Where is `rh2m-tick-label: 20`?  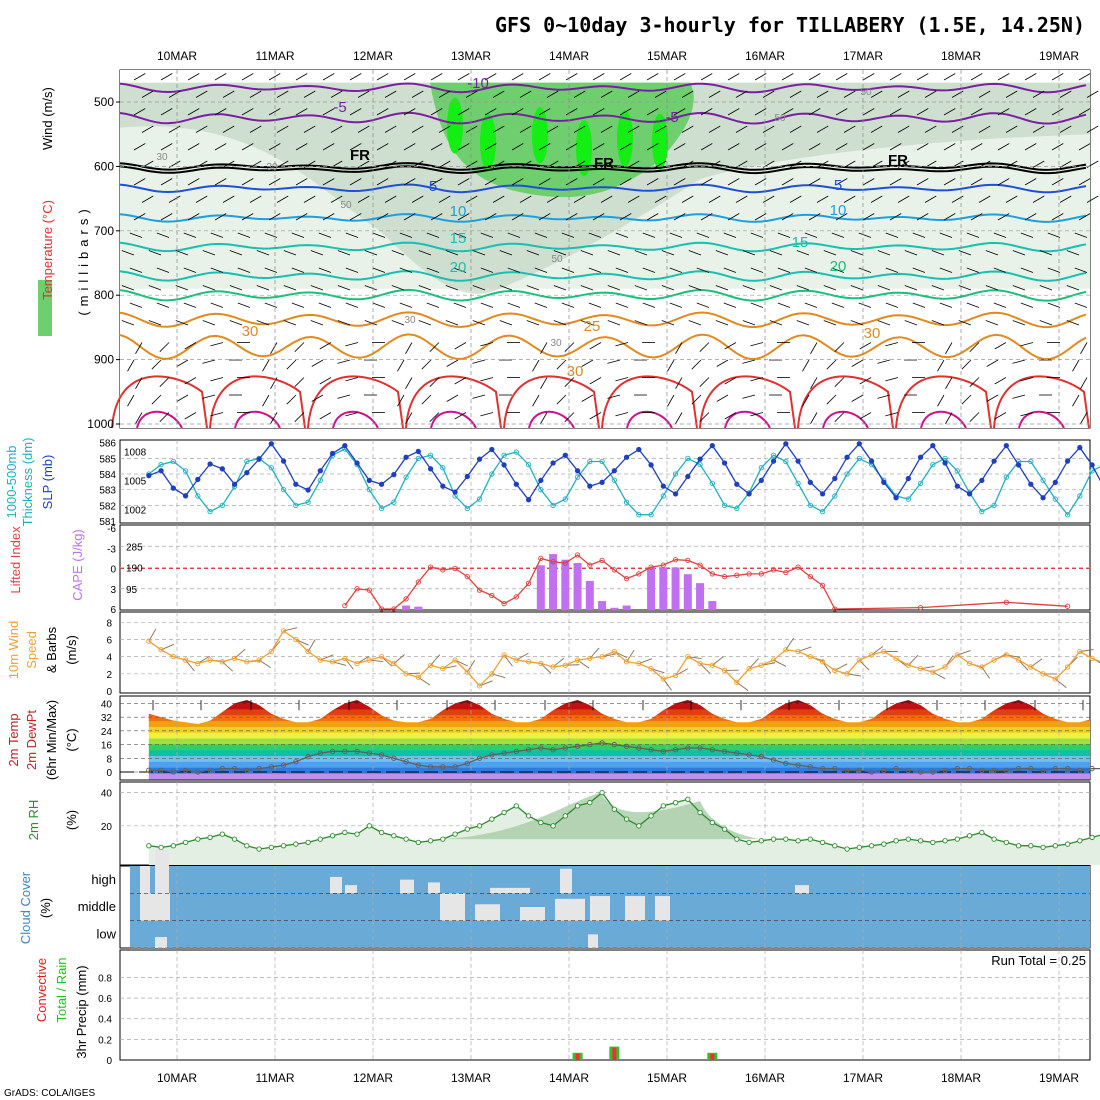
rh2m-tick-label: 20 is located at coordinates (107, 827).